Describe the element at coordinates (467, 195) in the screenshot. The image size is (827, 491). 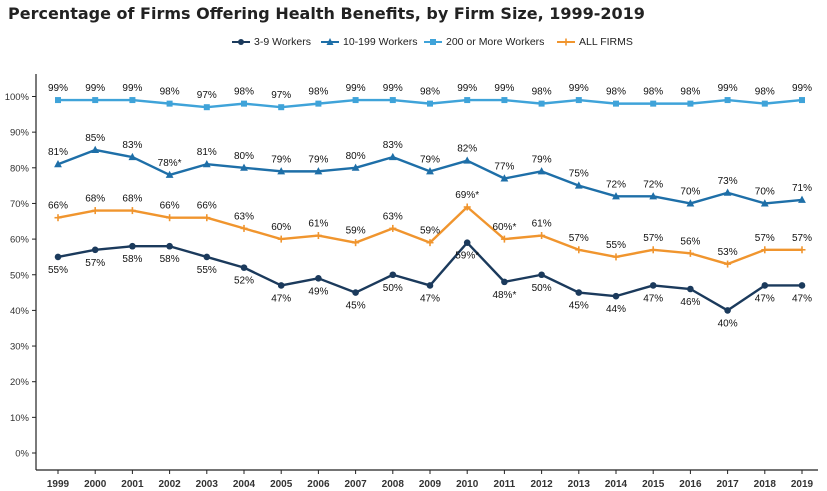
I see `data-label-all-firms: 69%*` at that location.